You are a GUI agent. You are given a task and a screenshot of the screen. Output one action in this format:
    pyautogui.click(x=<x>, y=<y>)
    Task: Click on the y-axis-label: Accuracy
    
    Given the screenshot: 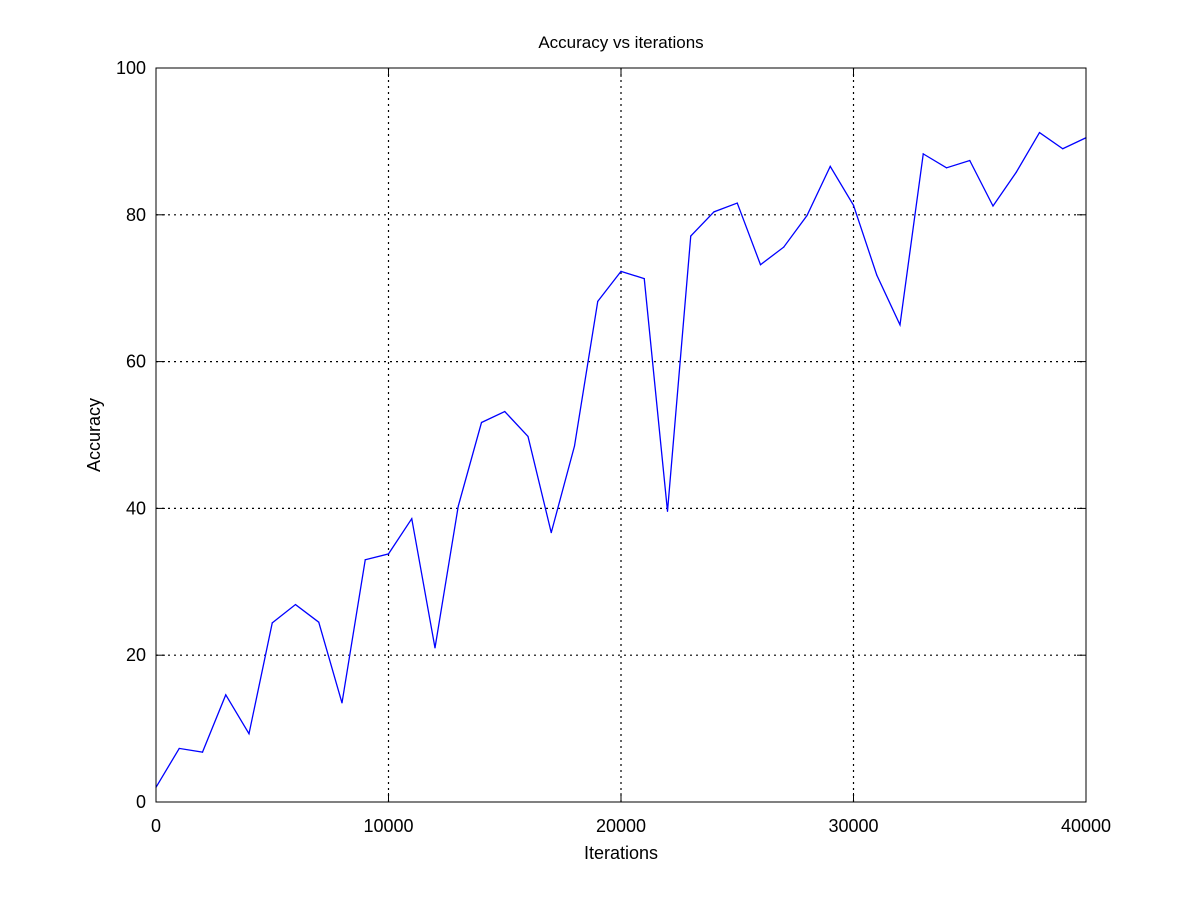 What is the action you would take?
    pyautogui.click(x=94, y=435)
    